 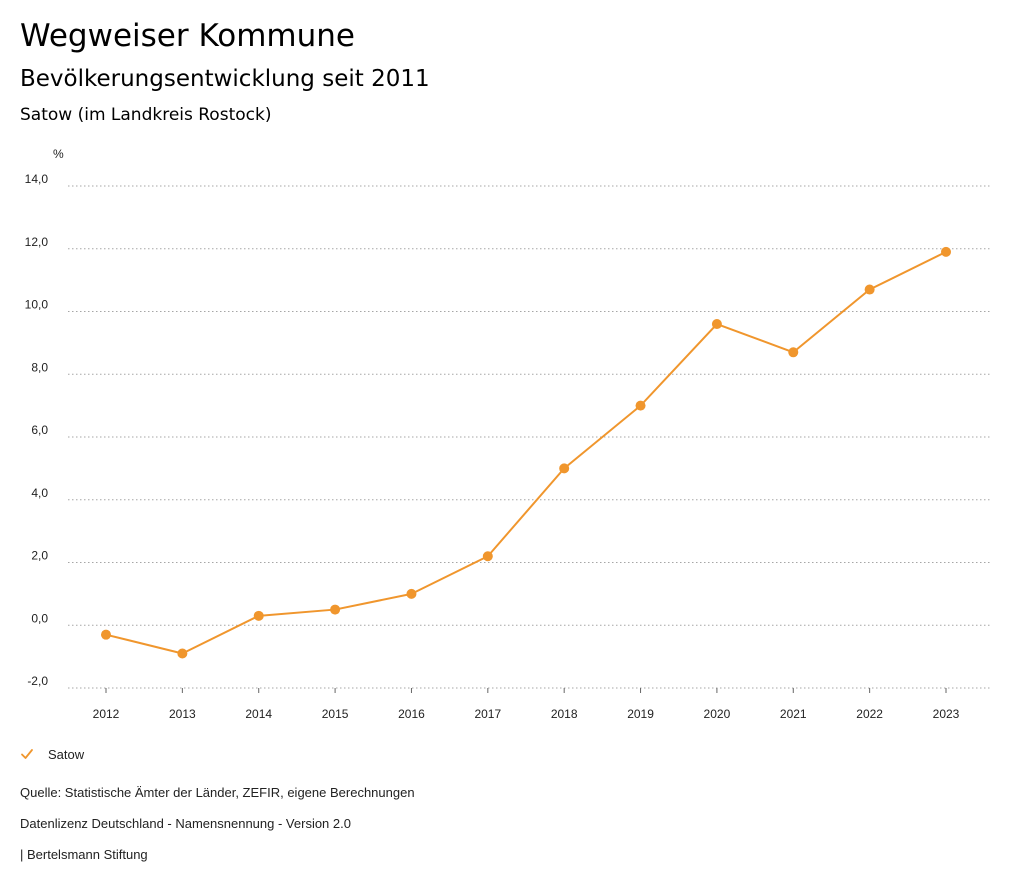 What do you see at coordinates (793, 714) in the screenshot?
I see `x-tick-label: 2021` at bounding box center [793, 714].